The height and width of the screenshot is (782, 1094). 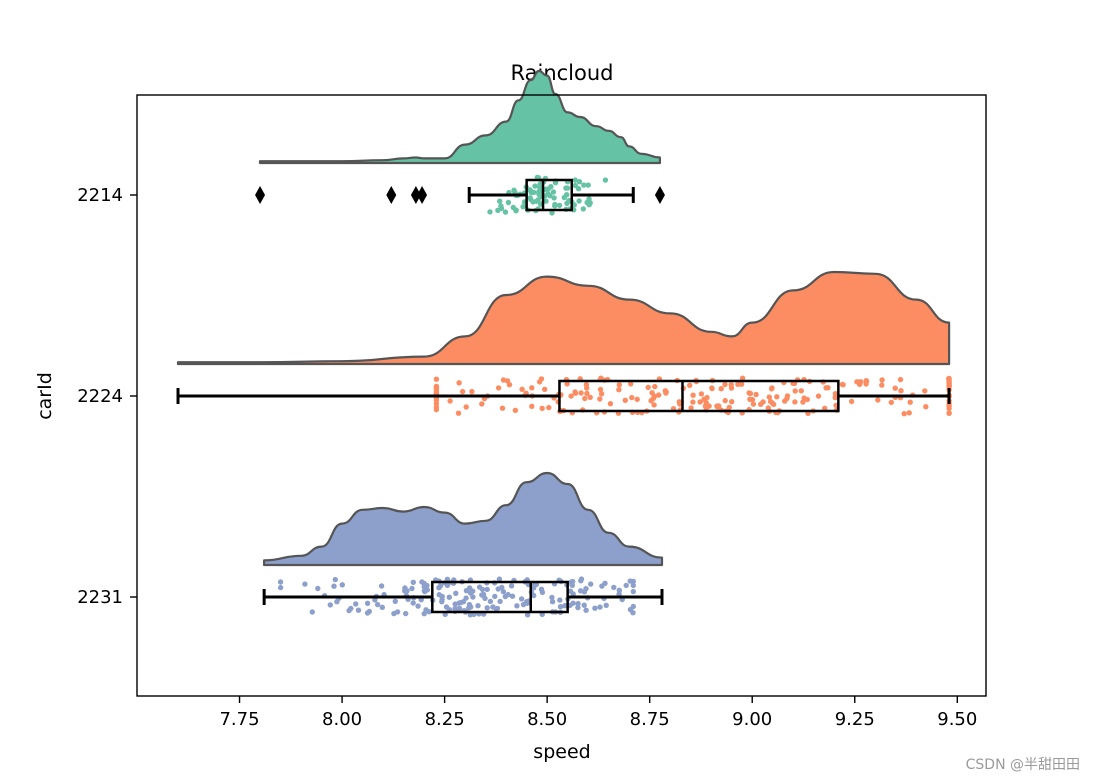 What do you see at coordinates (100, 396) in the screenshot?
I see `y-tick-label: 2224` at bounding box center [100, 396].